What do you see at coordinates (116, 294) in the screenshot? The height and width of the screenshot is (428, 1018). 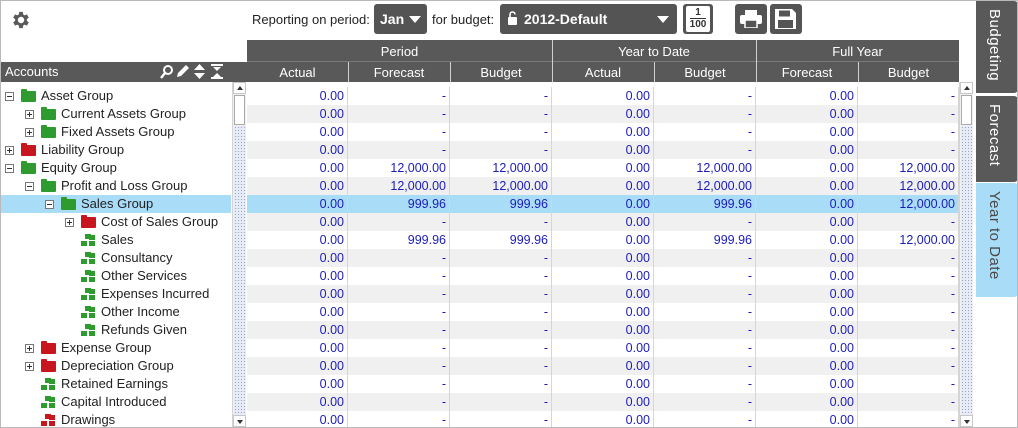 I see `tree-item: Expenses Incurred` at bounding box center [116, 294].